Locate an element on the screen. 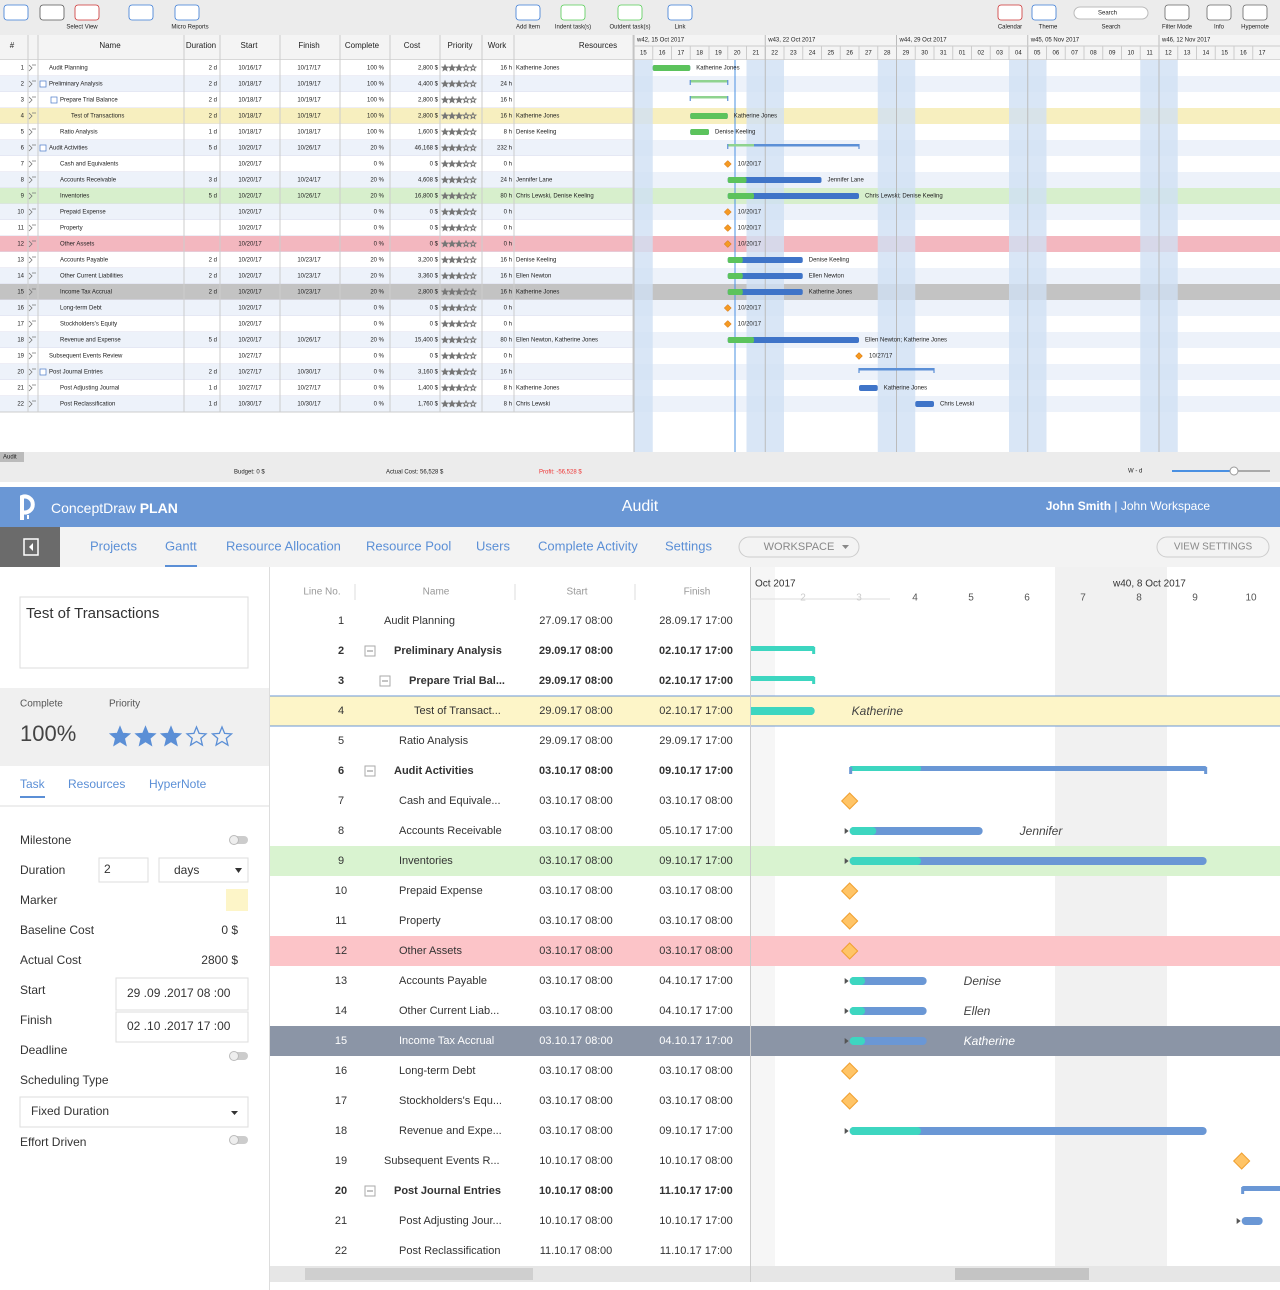 This screenshot has height=1290, width=1280. work: 8 h is located at coordinates (508, 389).